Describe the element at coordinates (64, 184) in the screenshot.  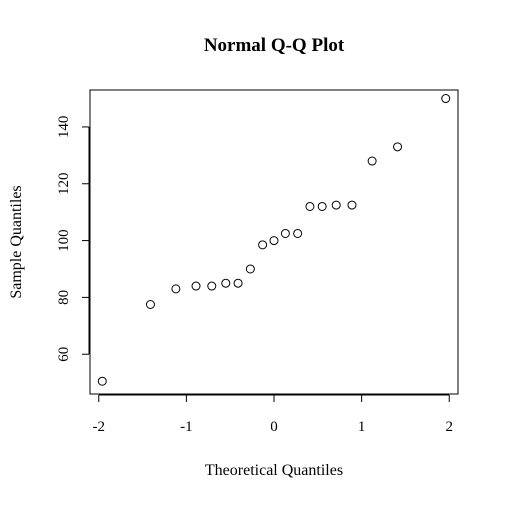
I see `y-tick-label: 120` at that location.